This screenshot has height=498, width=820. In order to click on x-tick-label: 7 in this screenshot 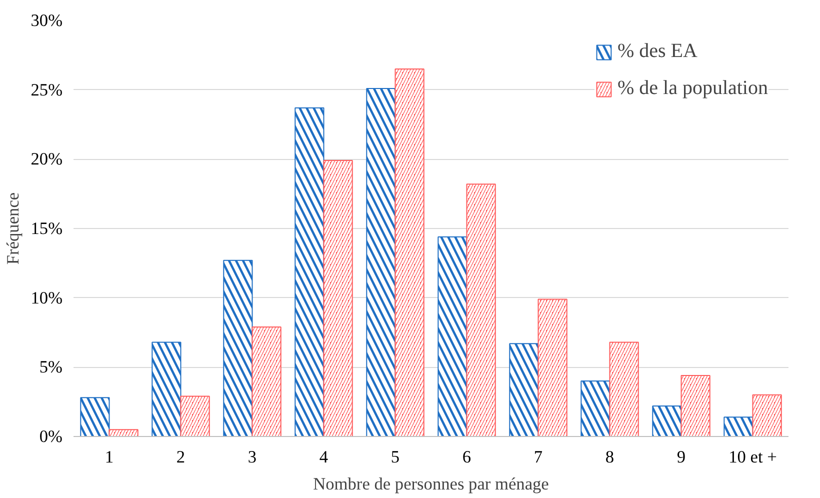, I will do `click(538, 457)`.